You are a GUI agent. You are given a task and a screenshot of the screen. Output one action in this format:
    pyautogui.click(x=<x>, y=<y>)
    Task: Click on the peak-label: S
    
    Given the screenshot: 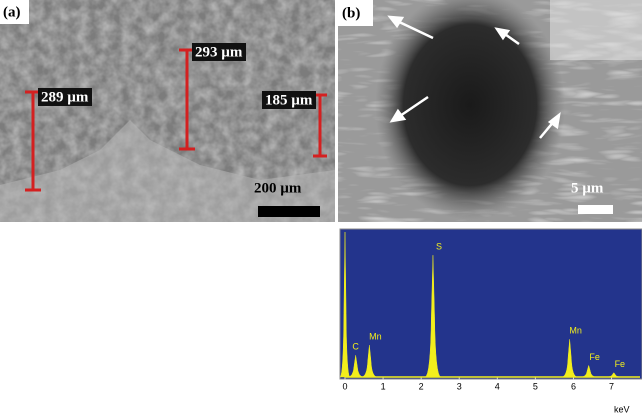 What is the action you would take?
    pyautogui.click(x=439, y=247)
    